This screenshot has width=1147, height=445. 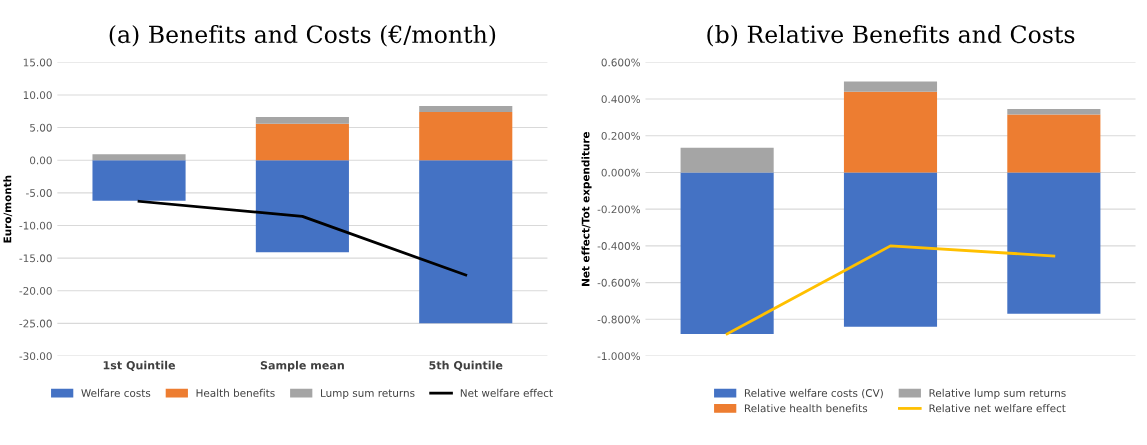 I want to click on y-tick-label: -25.00, so click(x=35, y=323).